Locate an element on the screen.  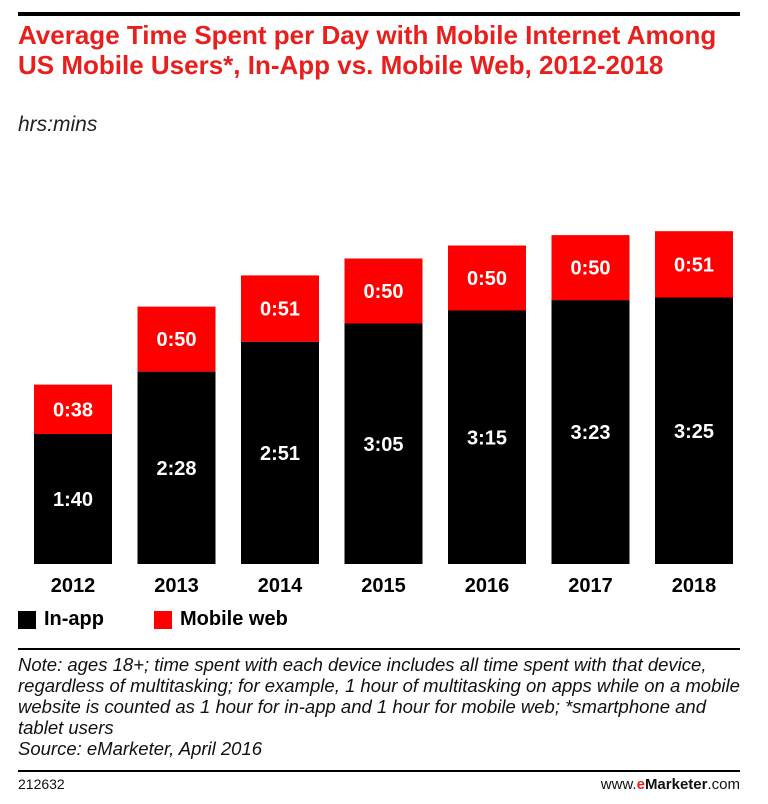
data-label-mobile-web-2016: 0:50 is located at coordinates (487, 279).